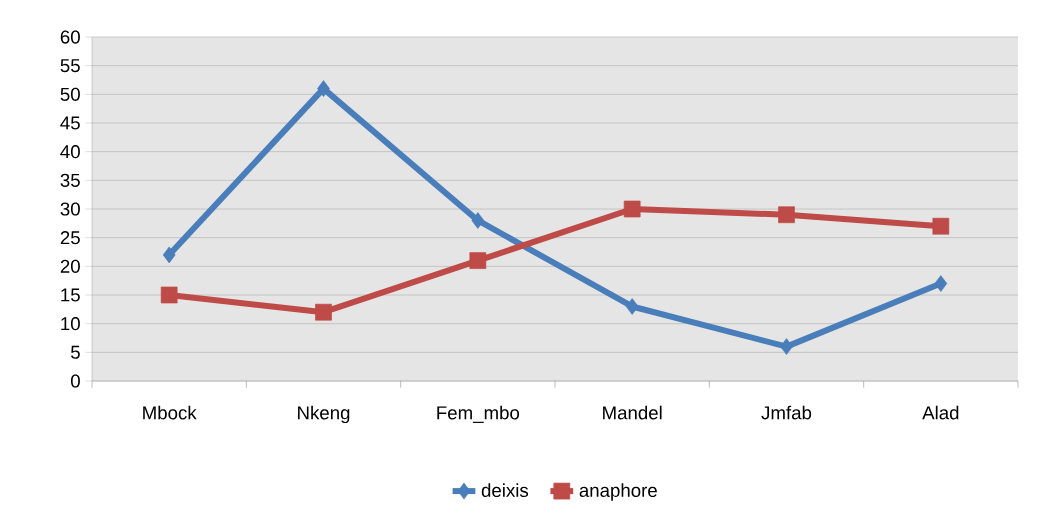  Describe the element at coordinates (70, 180) in the screenshot. I see `y-tick-label: 35` at that location.